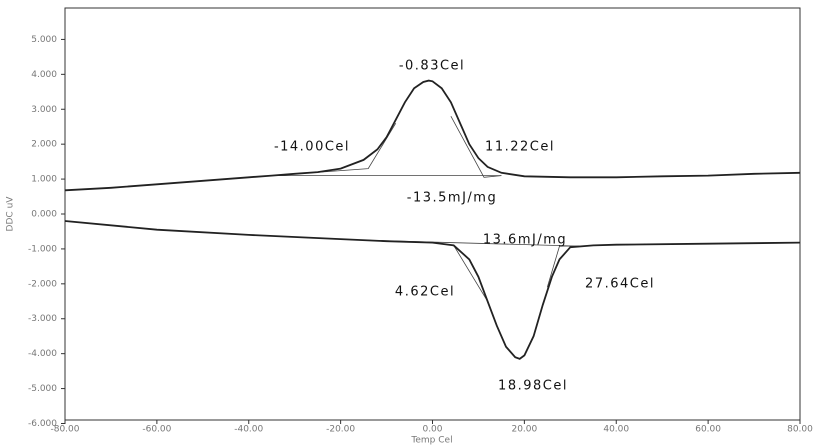 This screenshot has width=820, height=448. What do you see at coordinates (42, 389) in the screenshot?
I see `y-tick-label: -5.000` at bounding box center [42, 389].